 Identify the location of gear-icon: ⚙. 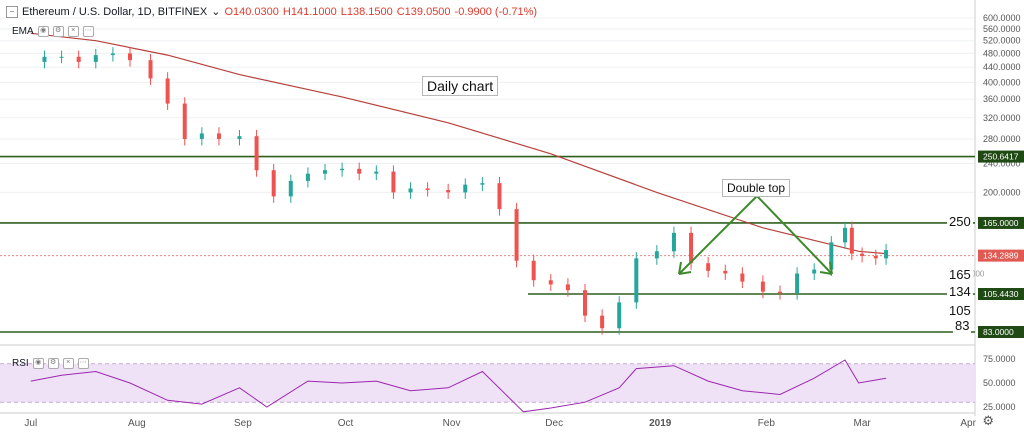
(988, 420).